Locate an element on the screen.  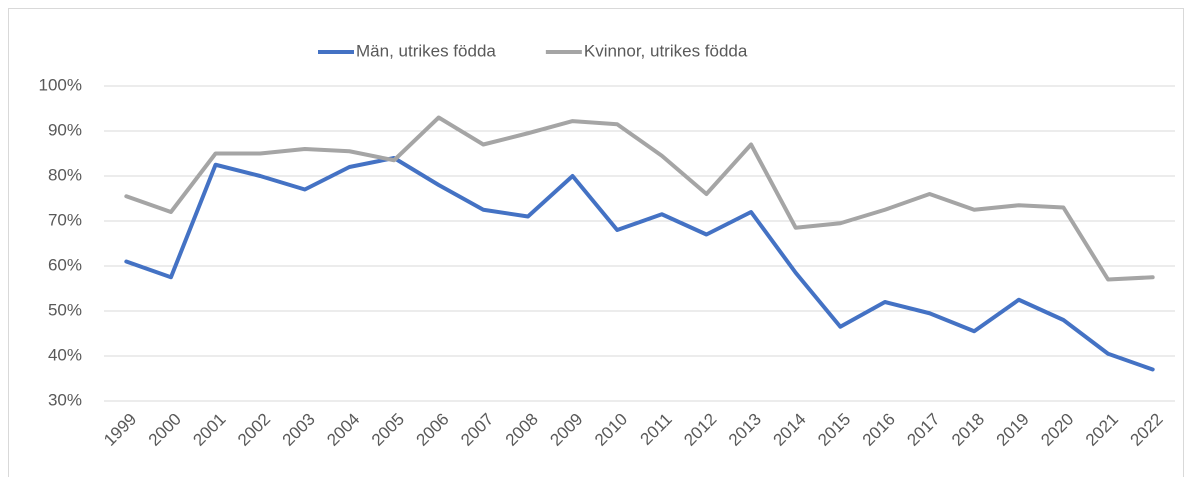
x-tick-label: 2020 is located at coordinates (1057, 430).